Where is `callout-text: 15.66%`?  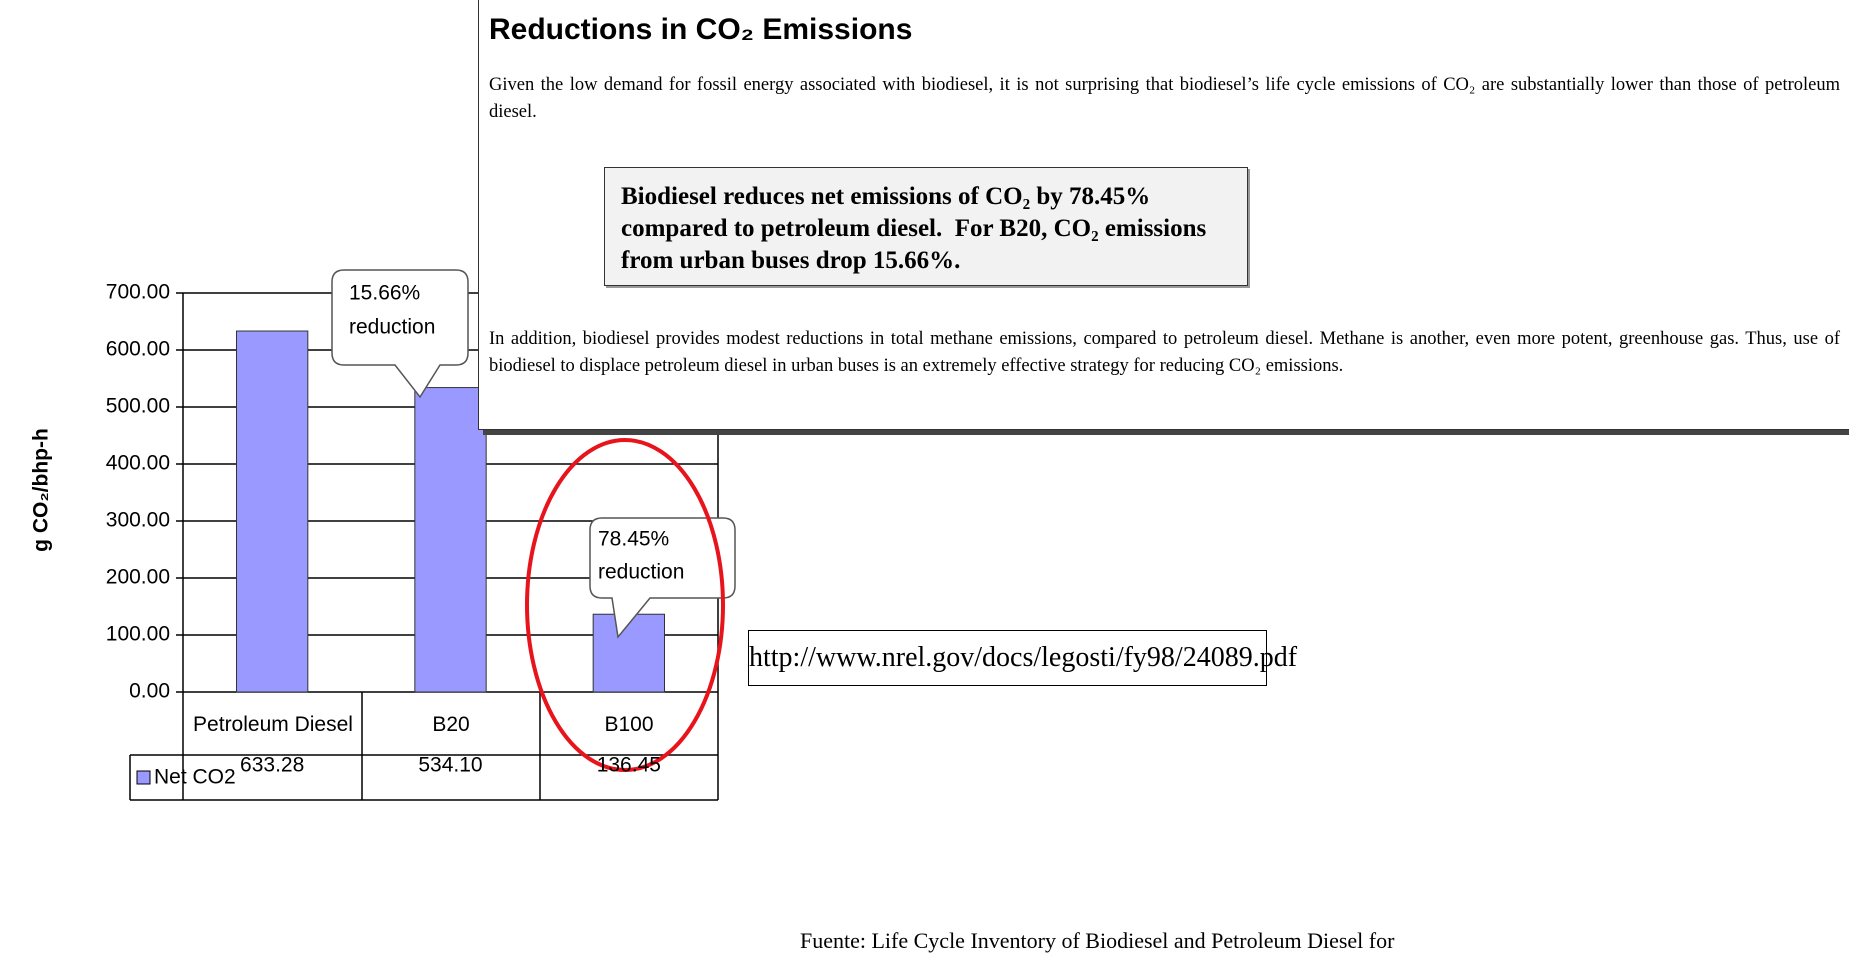
callout-text: 15.66% is located at coordinates (384, 293).